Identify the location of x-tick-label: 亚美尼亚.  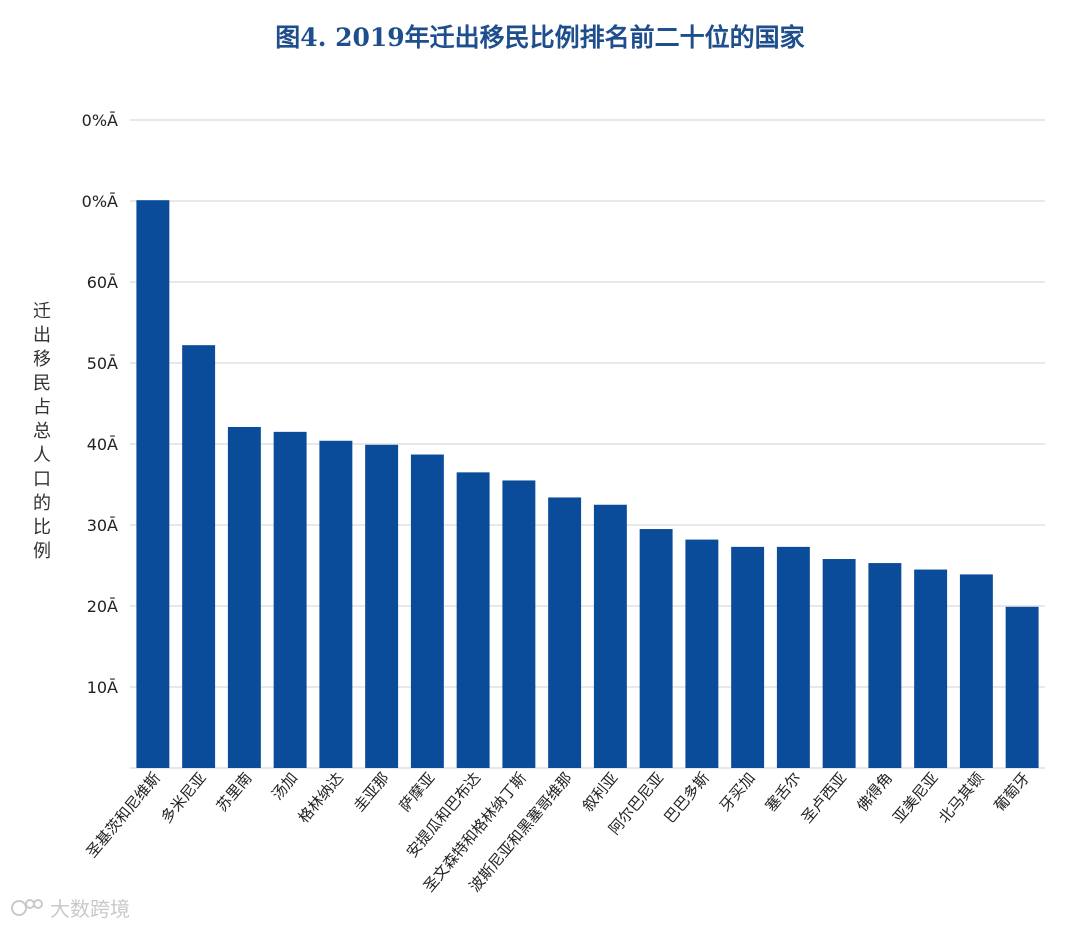
(915, 798).